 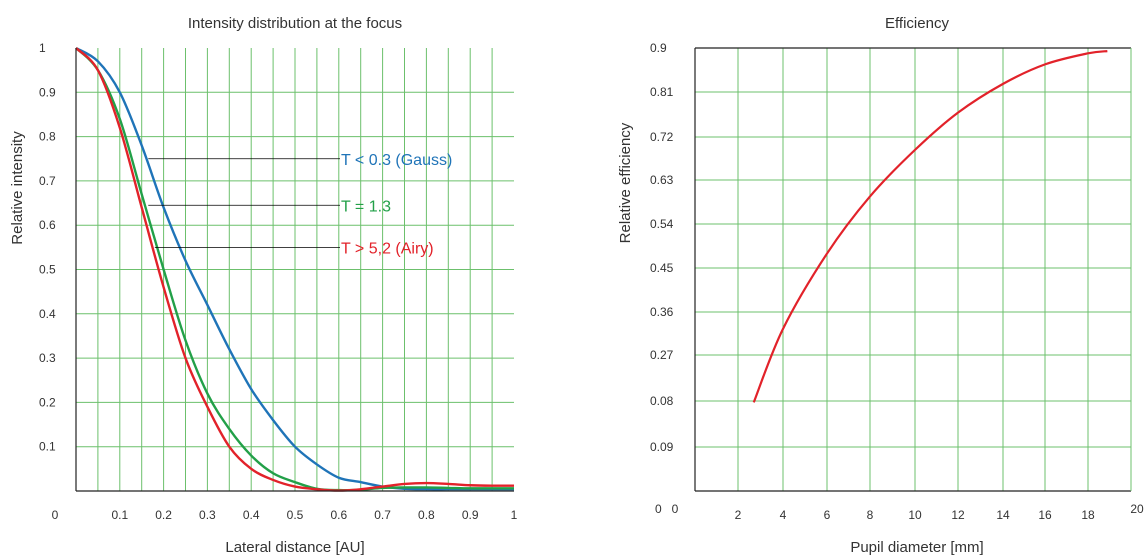 I want to click on efficiency-chart-title: Efficiency, so click(x=917, y=23).